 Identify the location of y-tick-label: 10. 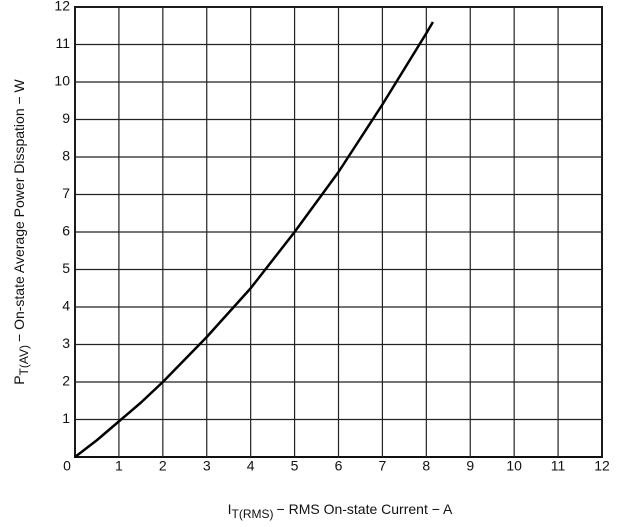
(62, 81).